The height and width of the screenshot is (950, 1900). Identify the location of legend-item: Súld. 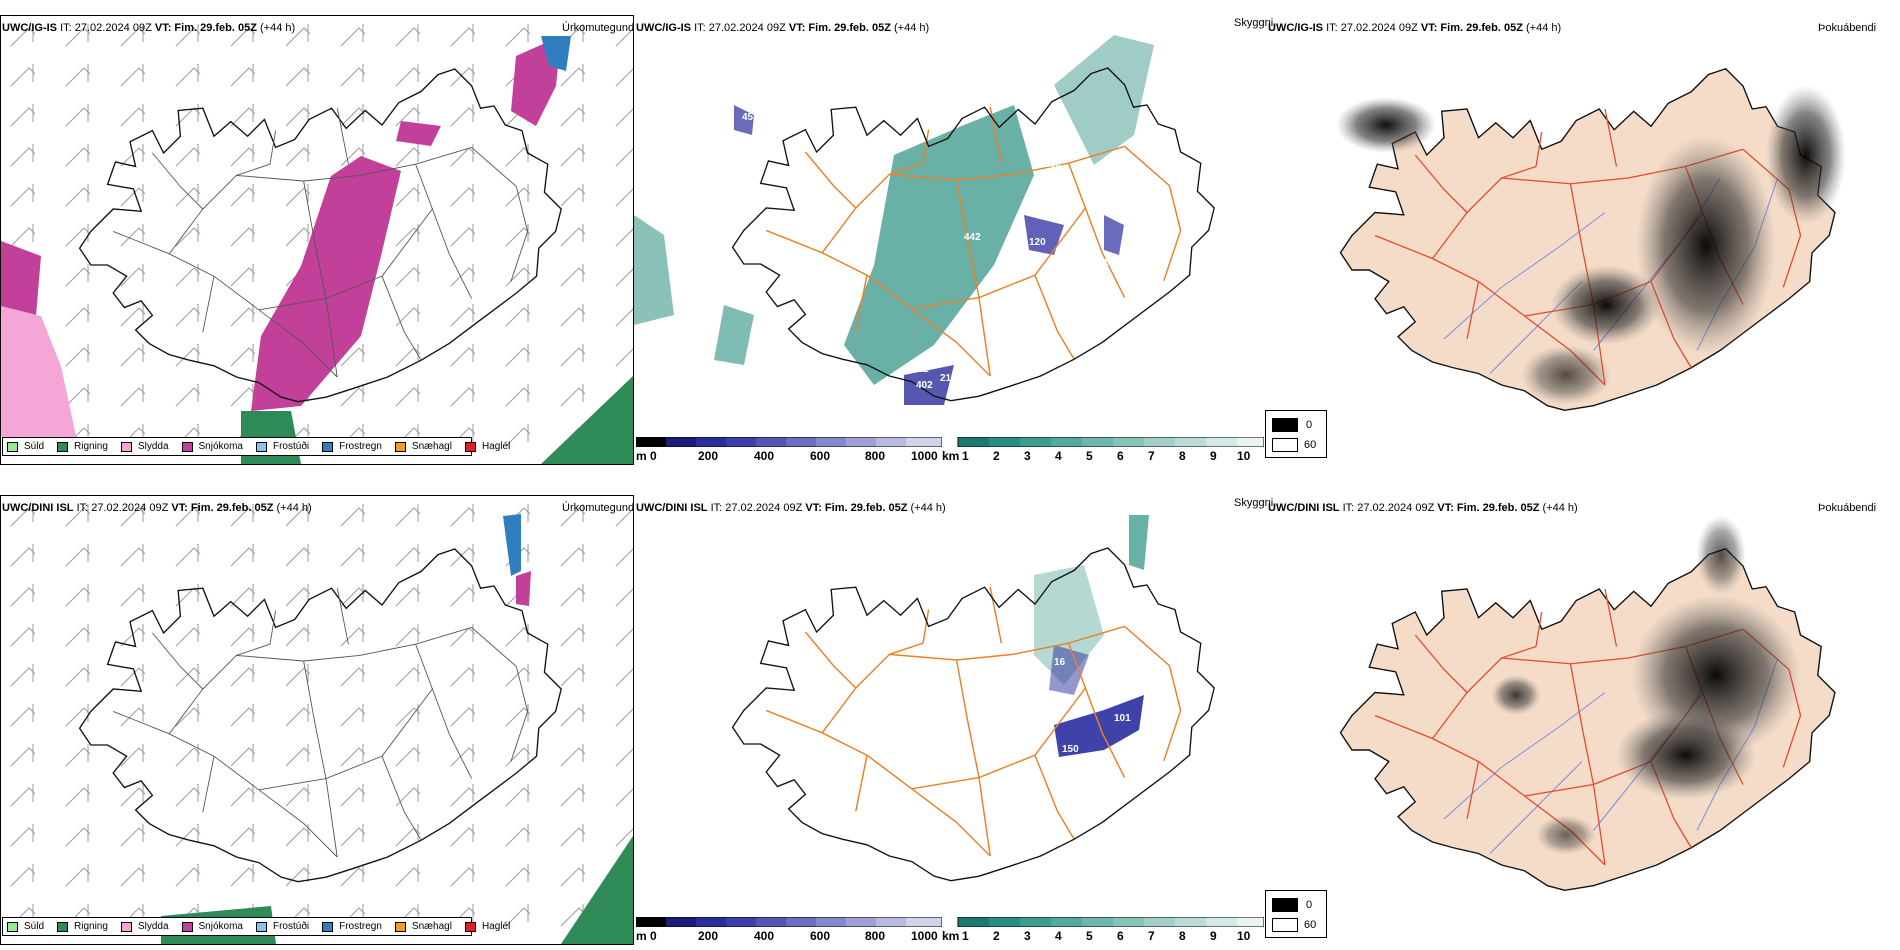
(25, 926).